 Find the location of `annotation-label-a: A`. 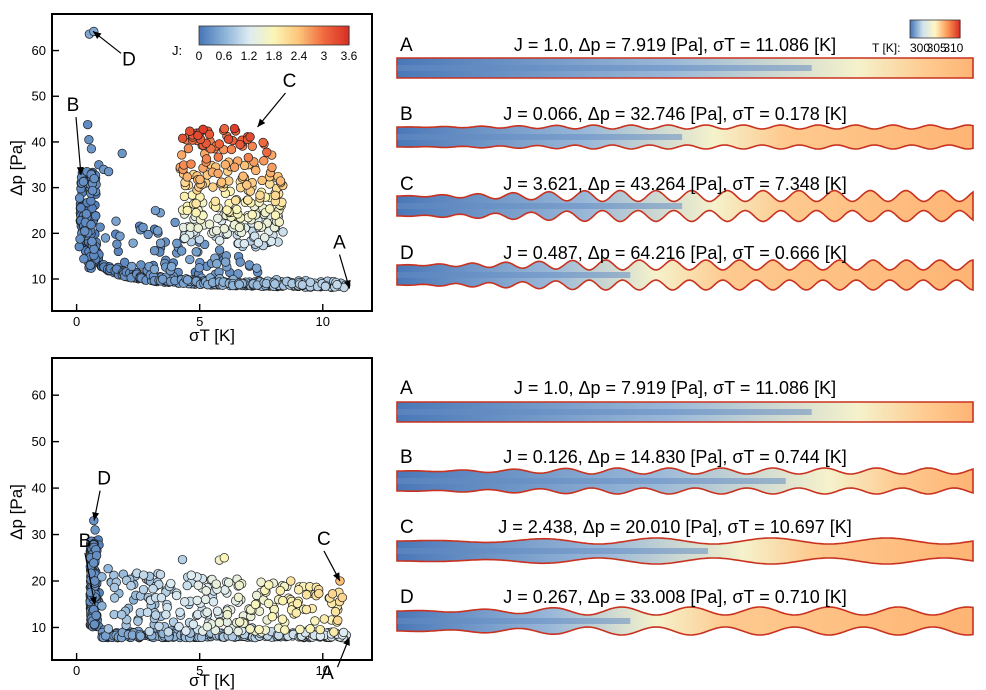

annotation-label-a: A is located at coordinates (339, 243).